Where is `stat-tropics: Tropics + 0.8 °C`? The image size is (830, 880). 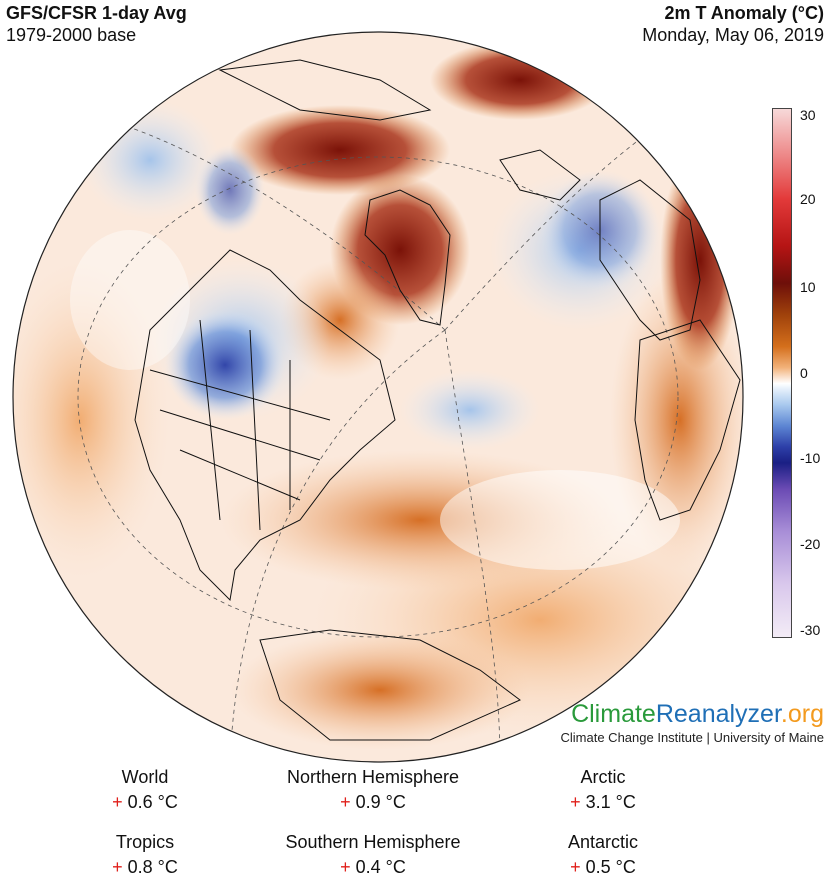
stat-tropics: Tropics + 0.8 °C is located at coordinates (145, 855).